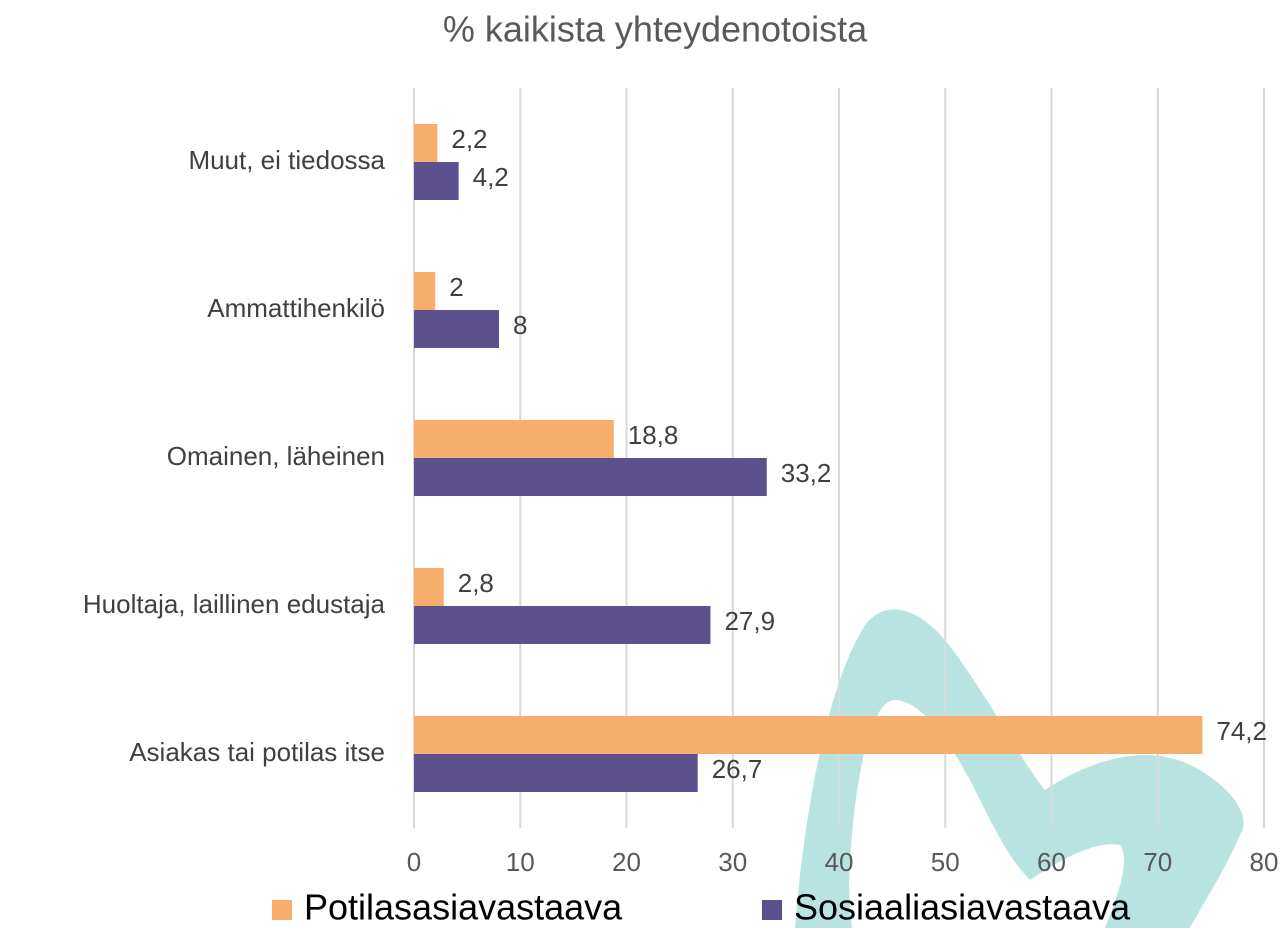 Image resolution: width=1281 pixels, height=928 pixels. Describe the element at coordinates (234, 604) in the screenshot. I see `y-tick-label: Huoltaja, laillinen edustaja` at that location.